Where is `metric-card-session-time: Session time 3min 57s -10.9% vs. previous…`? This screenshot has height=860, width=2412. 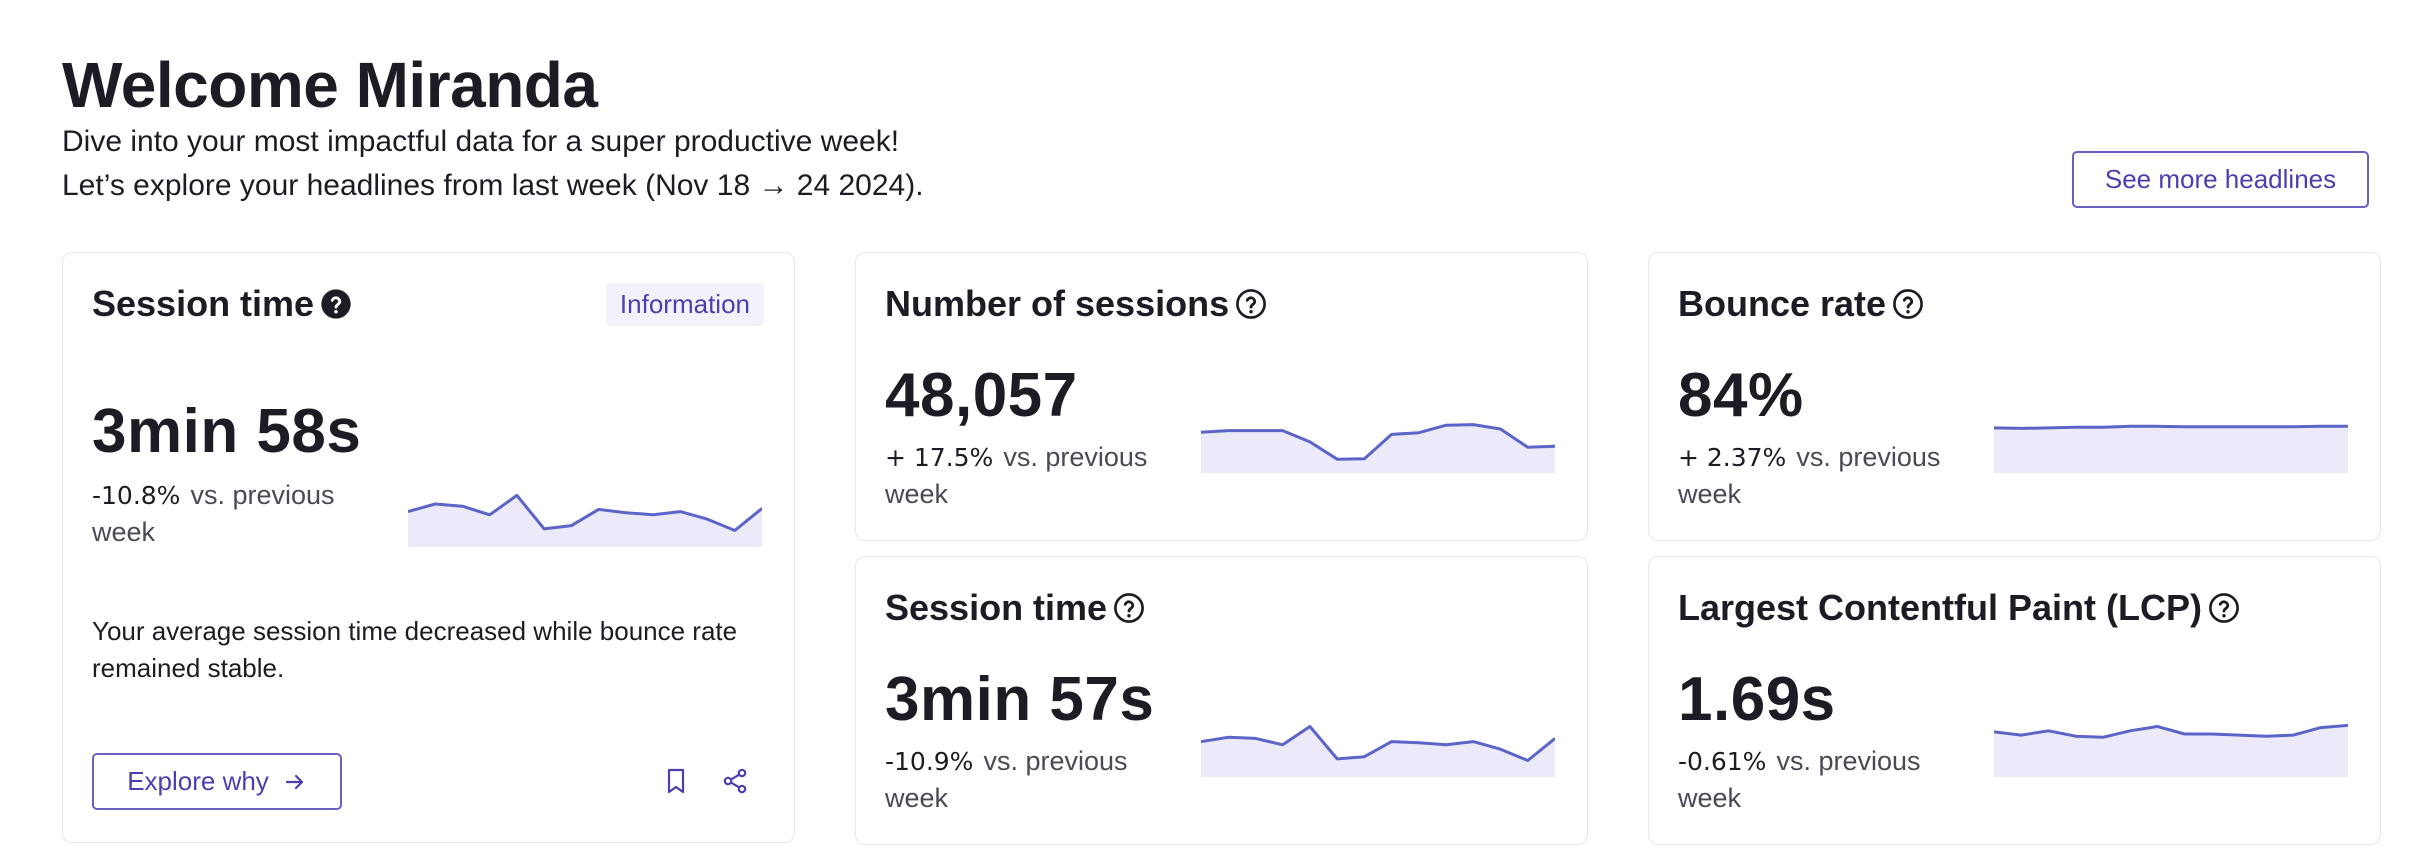
metric-card-session-time: Session time 3min 57s -10.9% vs. previous… is located at coordinates (1221, 700).